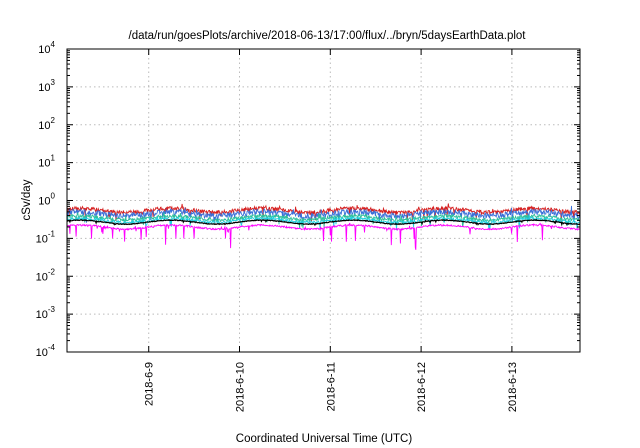 The image size is (640, 448). Describe the element at coordinates (331, 386) in the screenshot. I see `x-tick-label: 2018-6-11` at that location.